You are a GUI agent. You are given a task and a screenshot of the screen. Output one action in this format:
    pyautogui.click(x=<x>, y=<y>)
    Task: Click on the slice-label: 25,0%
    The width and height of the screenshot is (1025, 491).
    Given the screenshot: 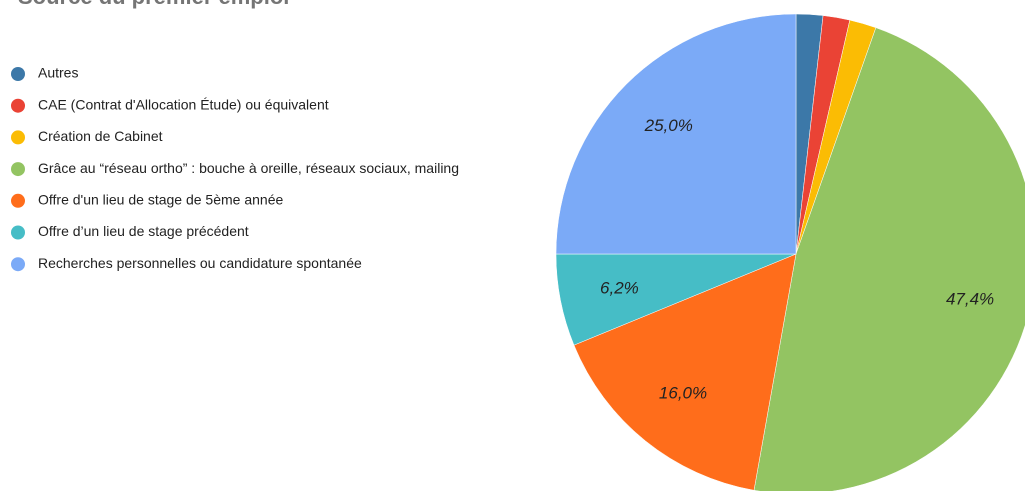 What is the action you would take?
    pyautogui.click(x=668, y=125)
    